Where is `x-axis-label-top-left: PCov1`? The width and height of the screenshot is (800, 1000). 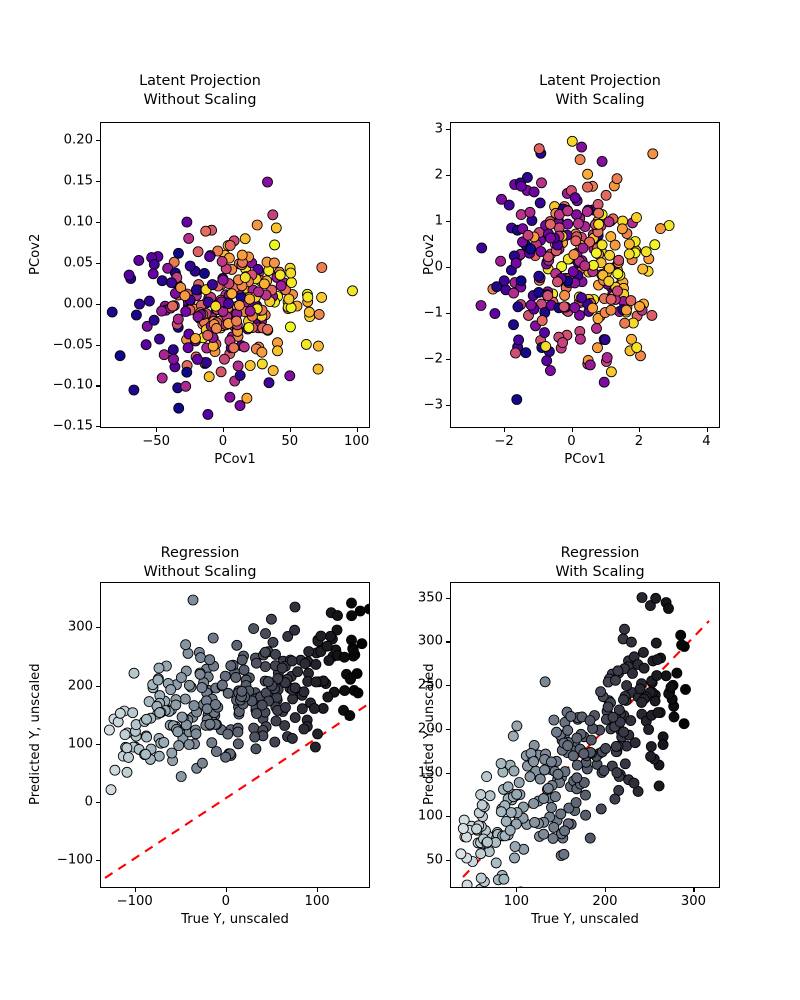
x-axis-label-top-left: PCov1 is located at coordinates (235, 459).